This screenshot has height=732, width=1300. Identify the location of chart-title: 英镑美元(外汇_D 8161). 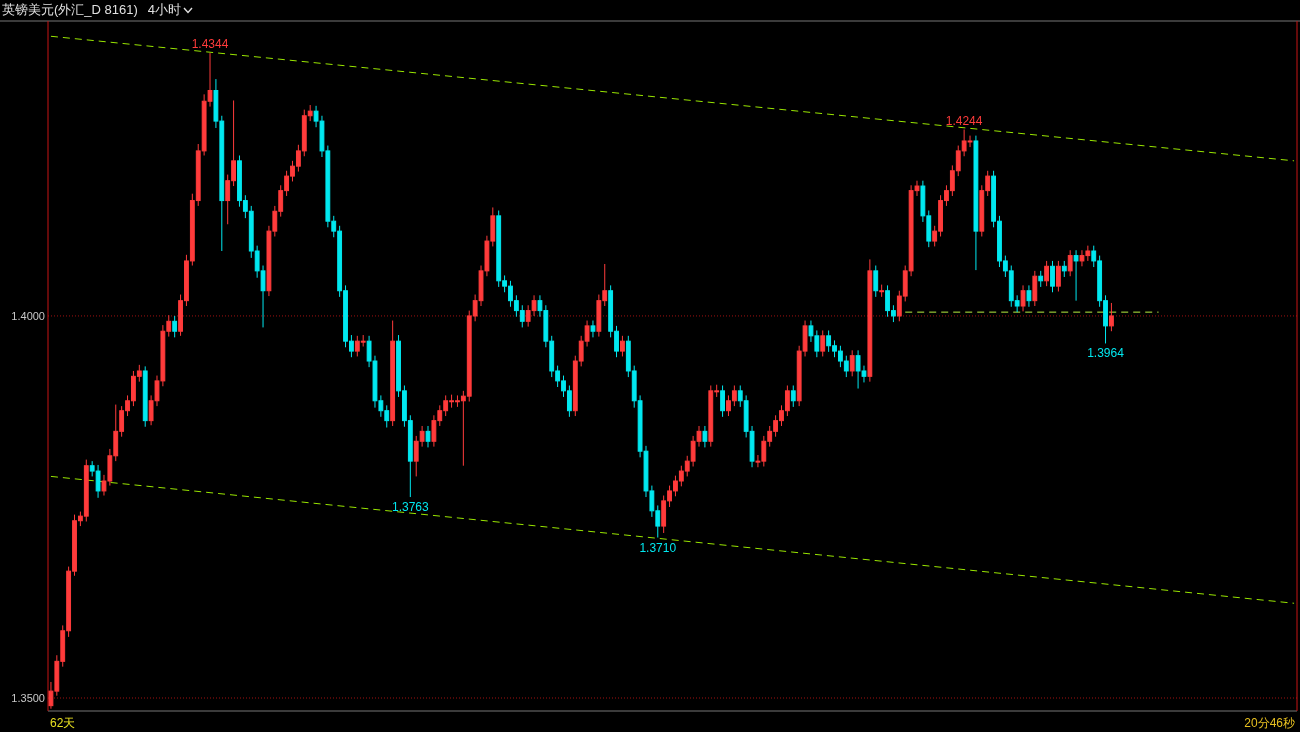
(70, 10).